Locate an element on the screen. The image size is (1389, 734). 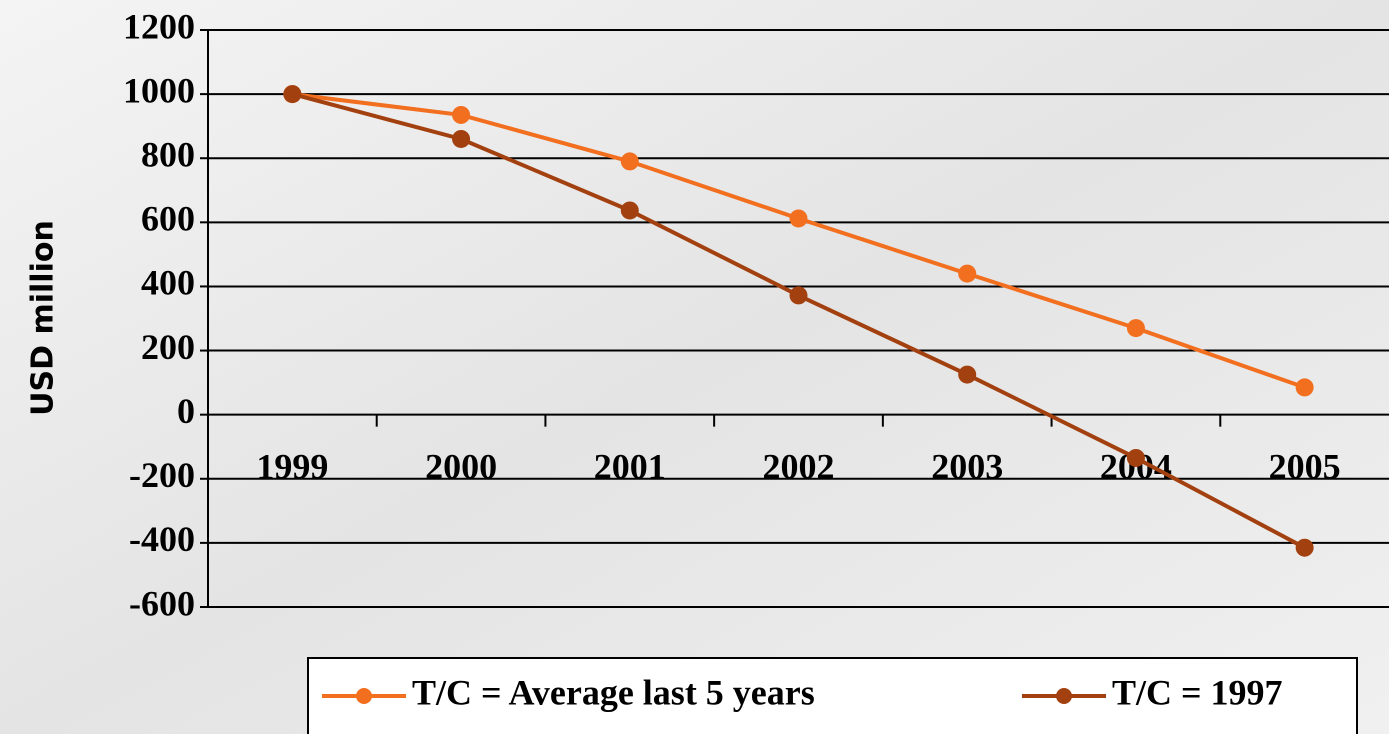
x-tick-label: 2001 is located at coordinates (630, 466).